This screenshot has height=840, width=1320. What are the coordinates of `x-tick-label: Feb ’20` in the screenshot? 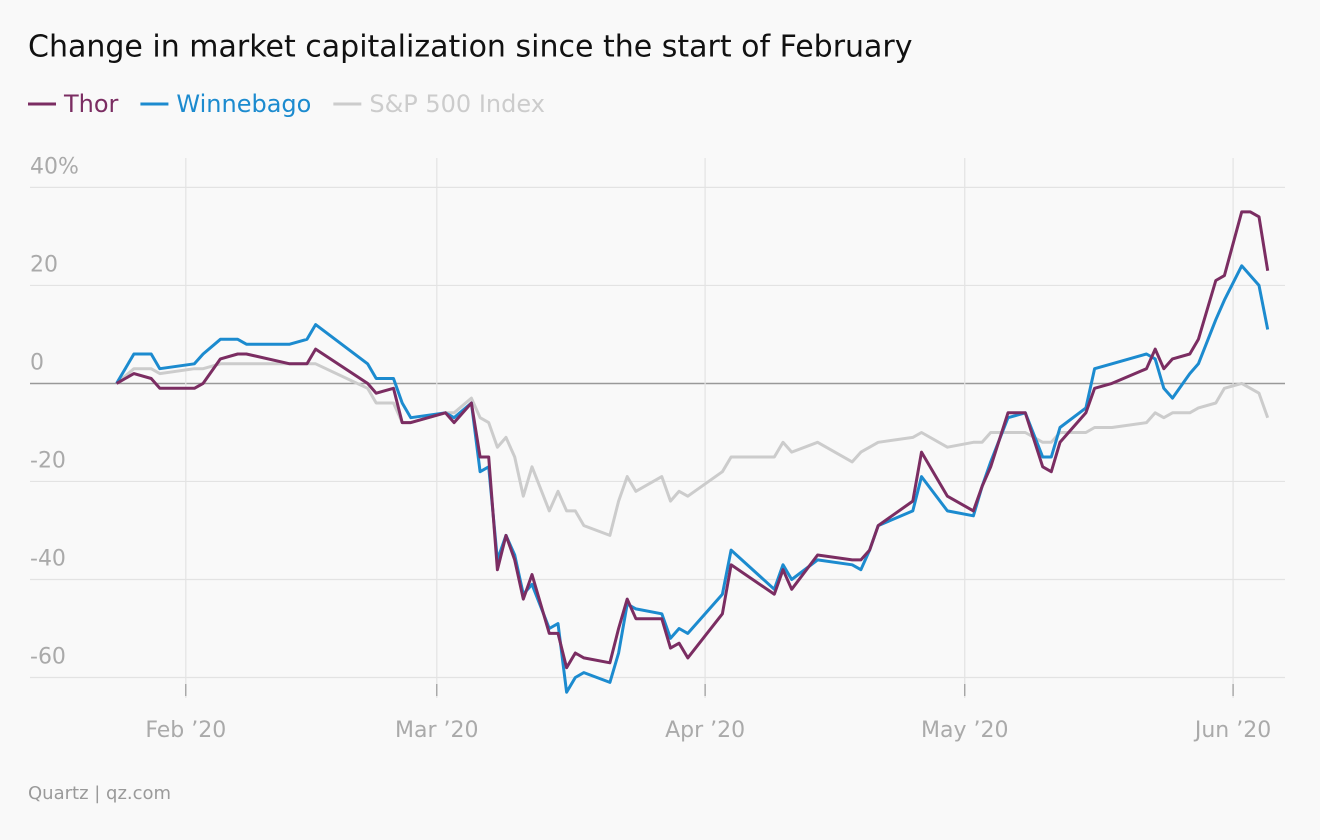 It's located at (185, 730).